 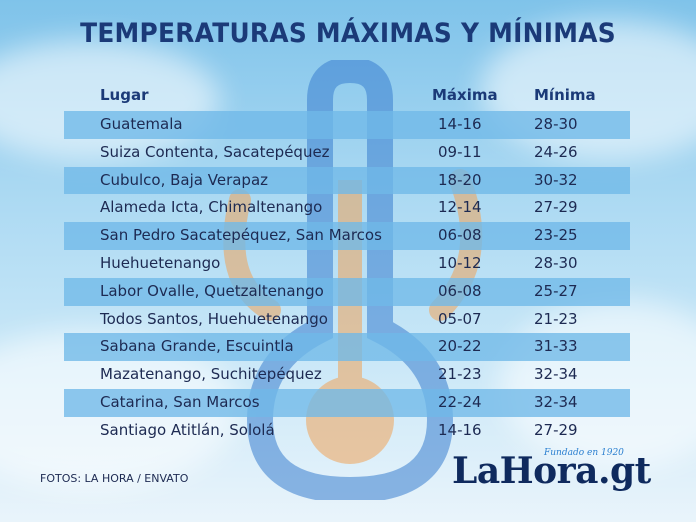 I want to click on page-title: TEMPERATURAS MÁXIMAS Y MÍNIMAS, so click(x=348, y=33).